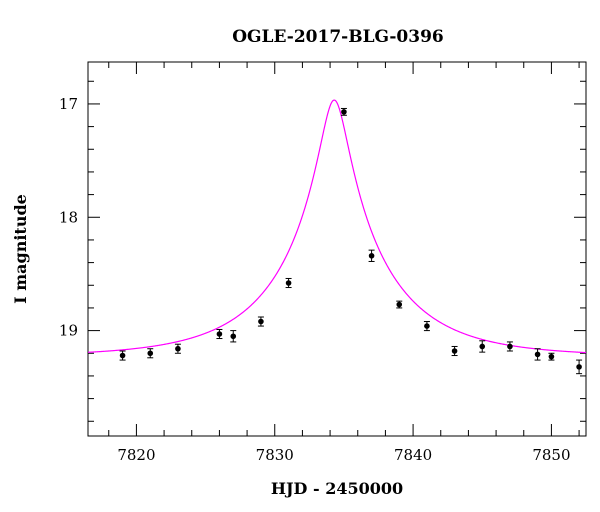 This screenshot has height=512, width=600. Describe the element at coordinates (20, 249) in the screenshot. I see `y-axis-label: I magnitude` at that location.